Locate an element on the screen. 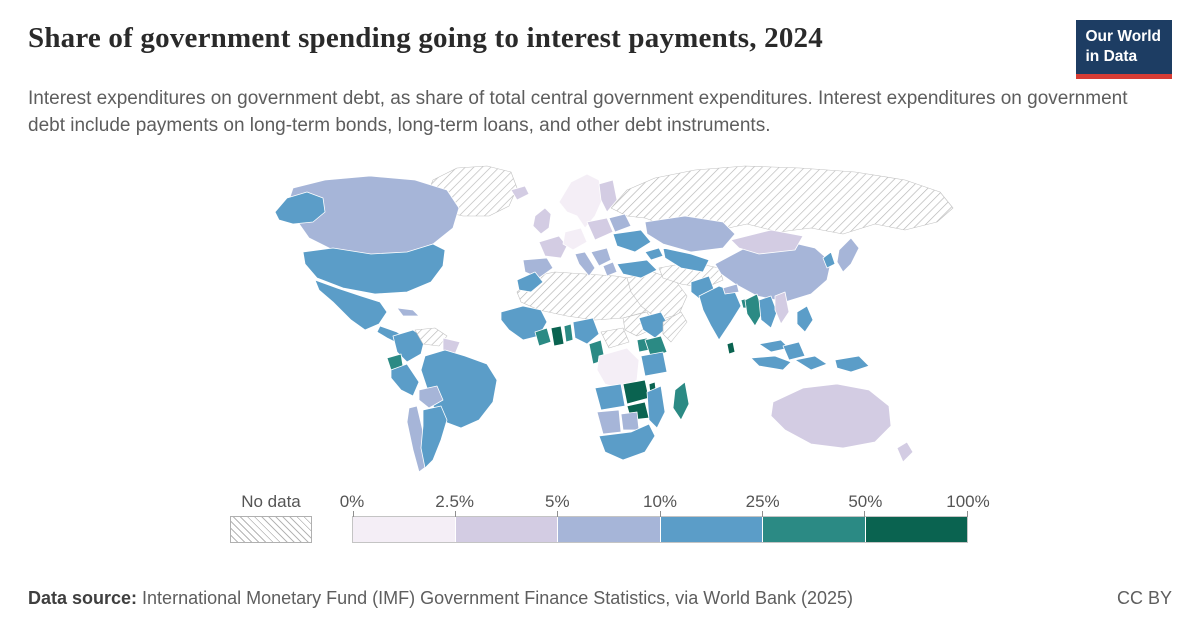  region-togo-benin: Togo & Benin is located at coordinates (568, 333).